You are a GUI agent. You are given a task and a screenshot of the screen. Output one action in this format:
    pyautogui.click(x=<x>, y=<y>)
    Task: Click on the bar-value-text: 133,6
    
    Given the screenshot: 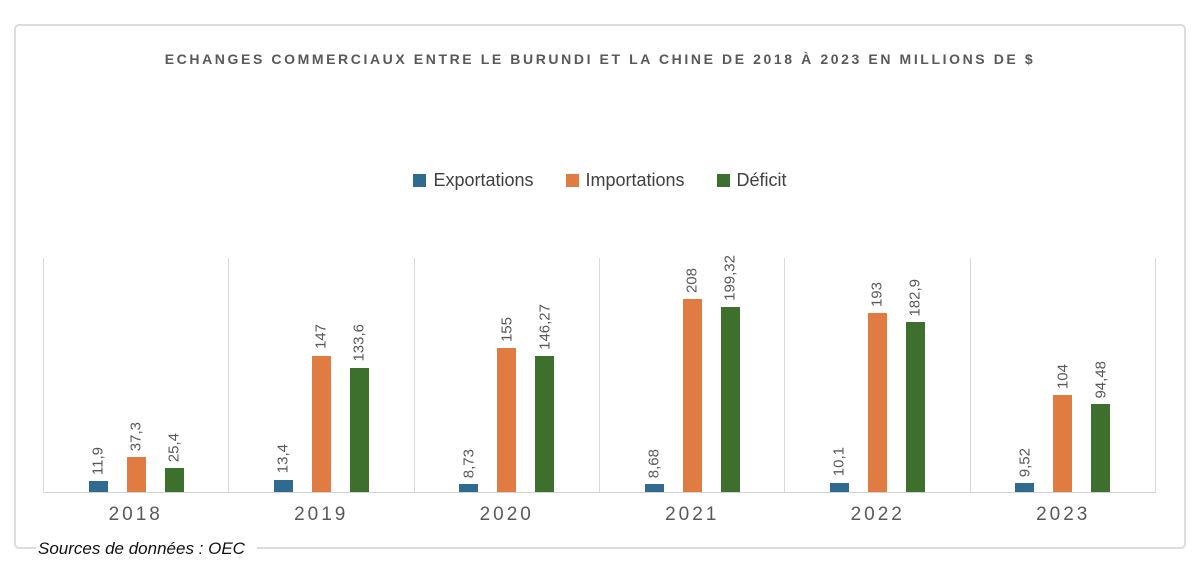 What is the action you would take?
    pyautogui.click(x=359, y=343)
    